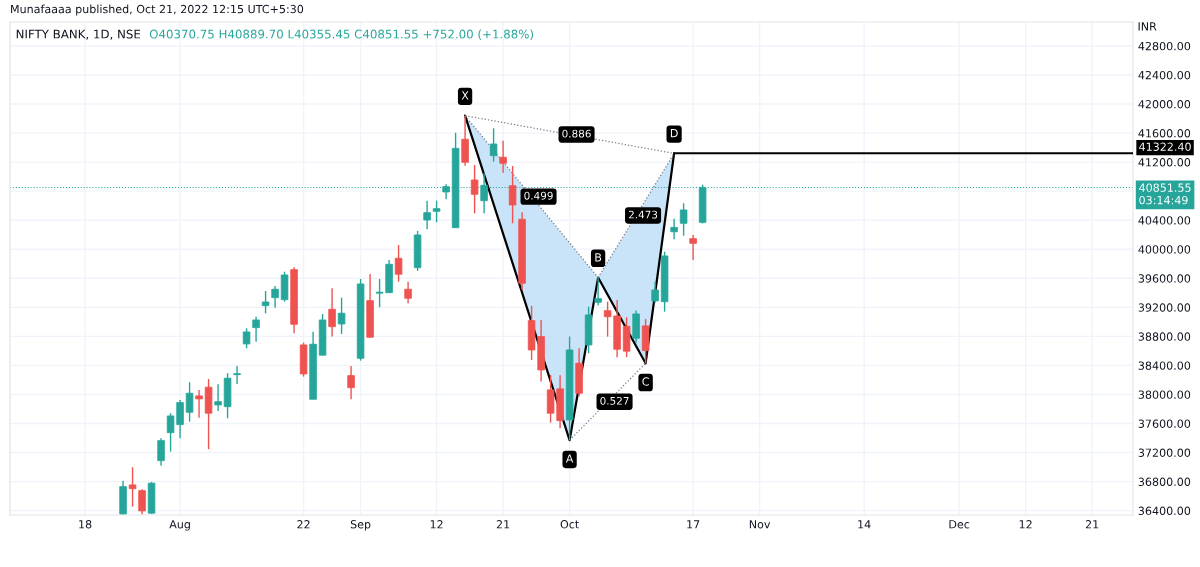 Image resolution: width=1200 pixels, height=567 pixels. Describe the element at coordinates (465, 95) in the screenshot. I see `data-label: X` at that location.